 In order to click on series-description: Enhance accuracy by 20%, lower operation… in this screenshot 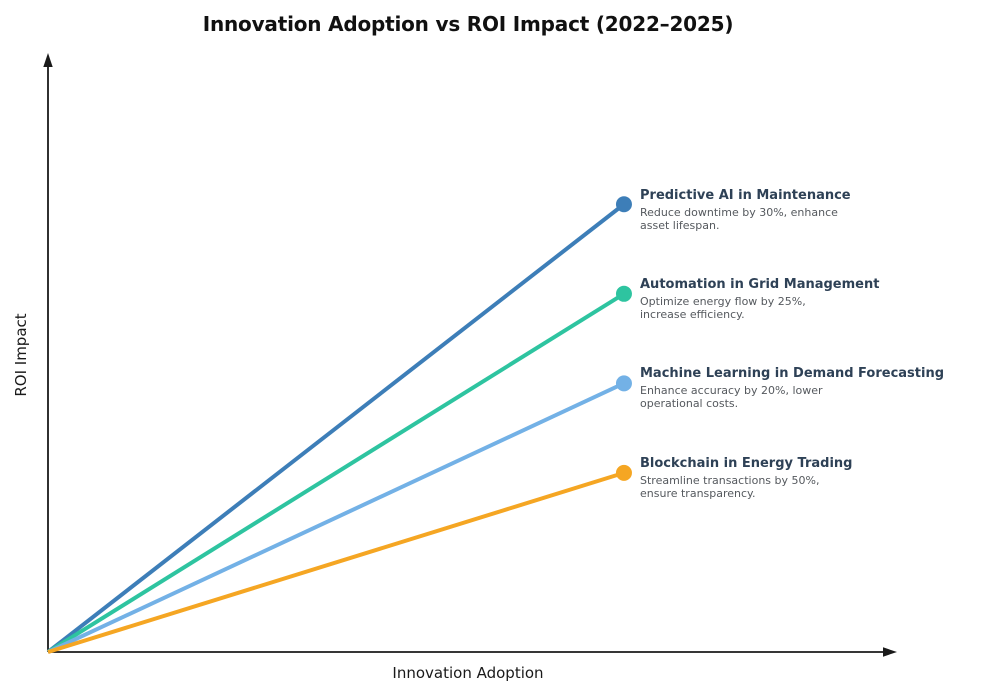, I will do `click(731, 397)`.